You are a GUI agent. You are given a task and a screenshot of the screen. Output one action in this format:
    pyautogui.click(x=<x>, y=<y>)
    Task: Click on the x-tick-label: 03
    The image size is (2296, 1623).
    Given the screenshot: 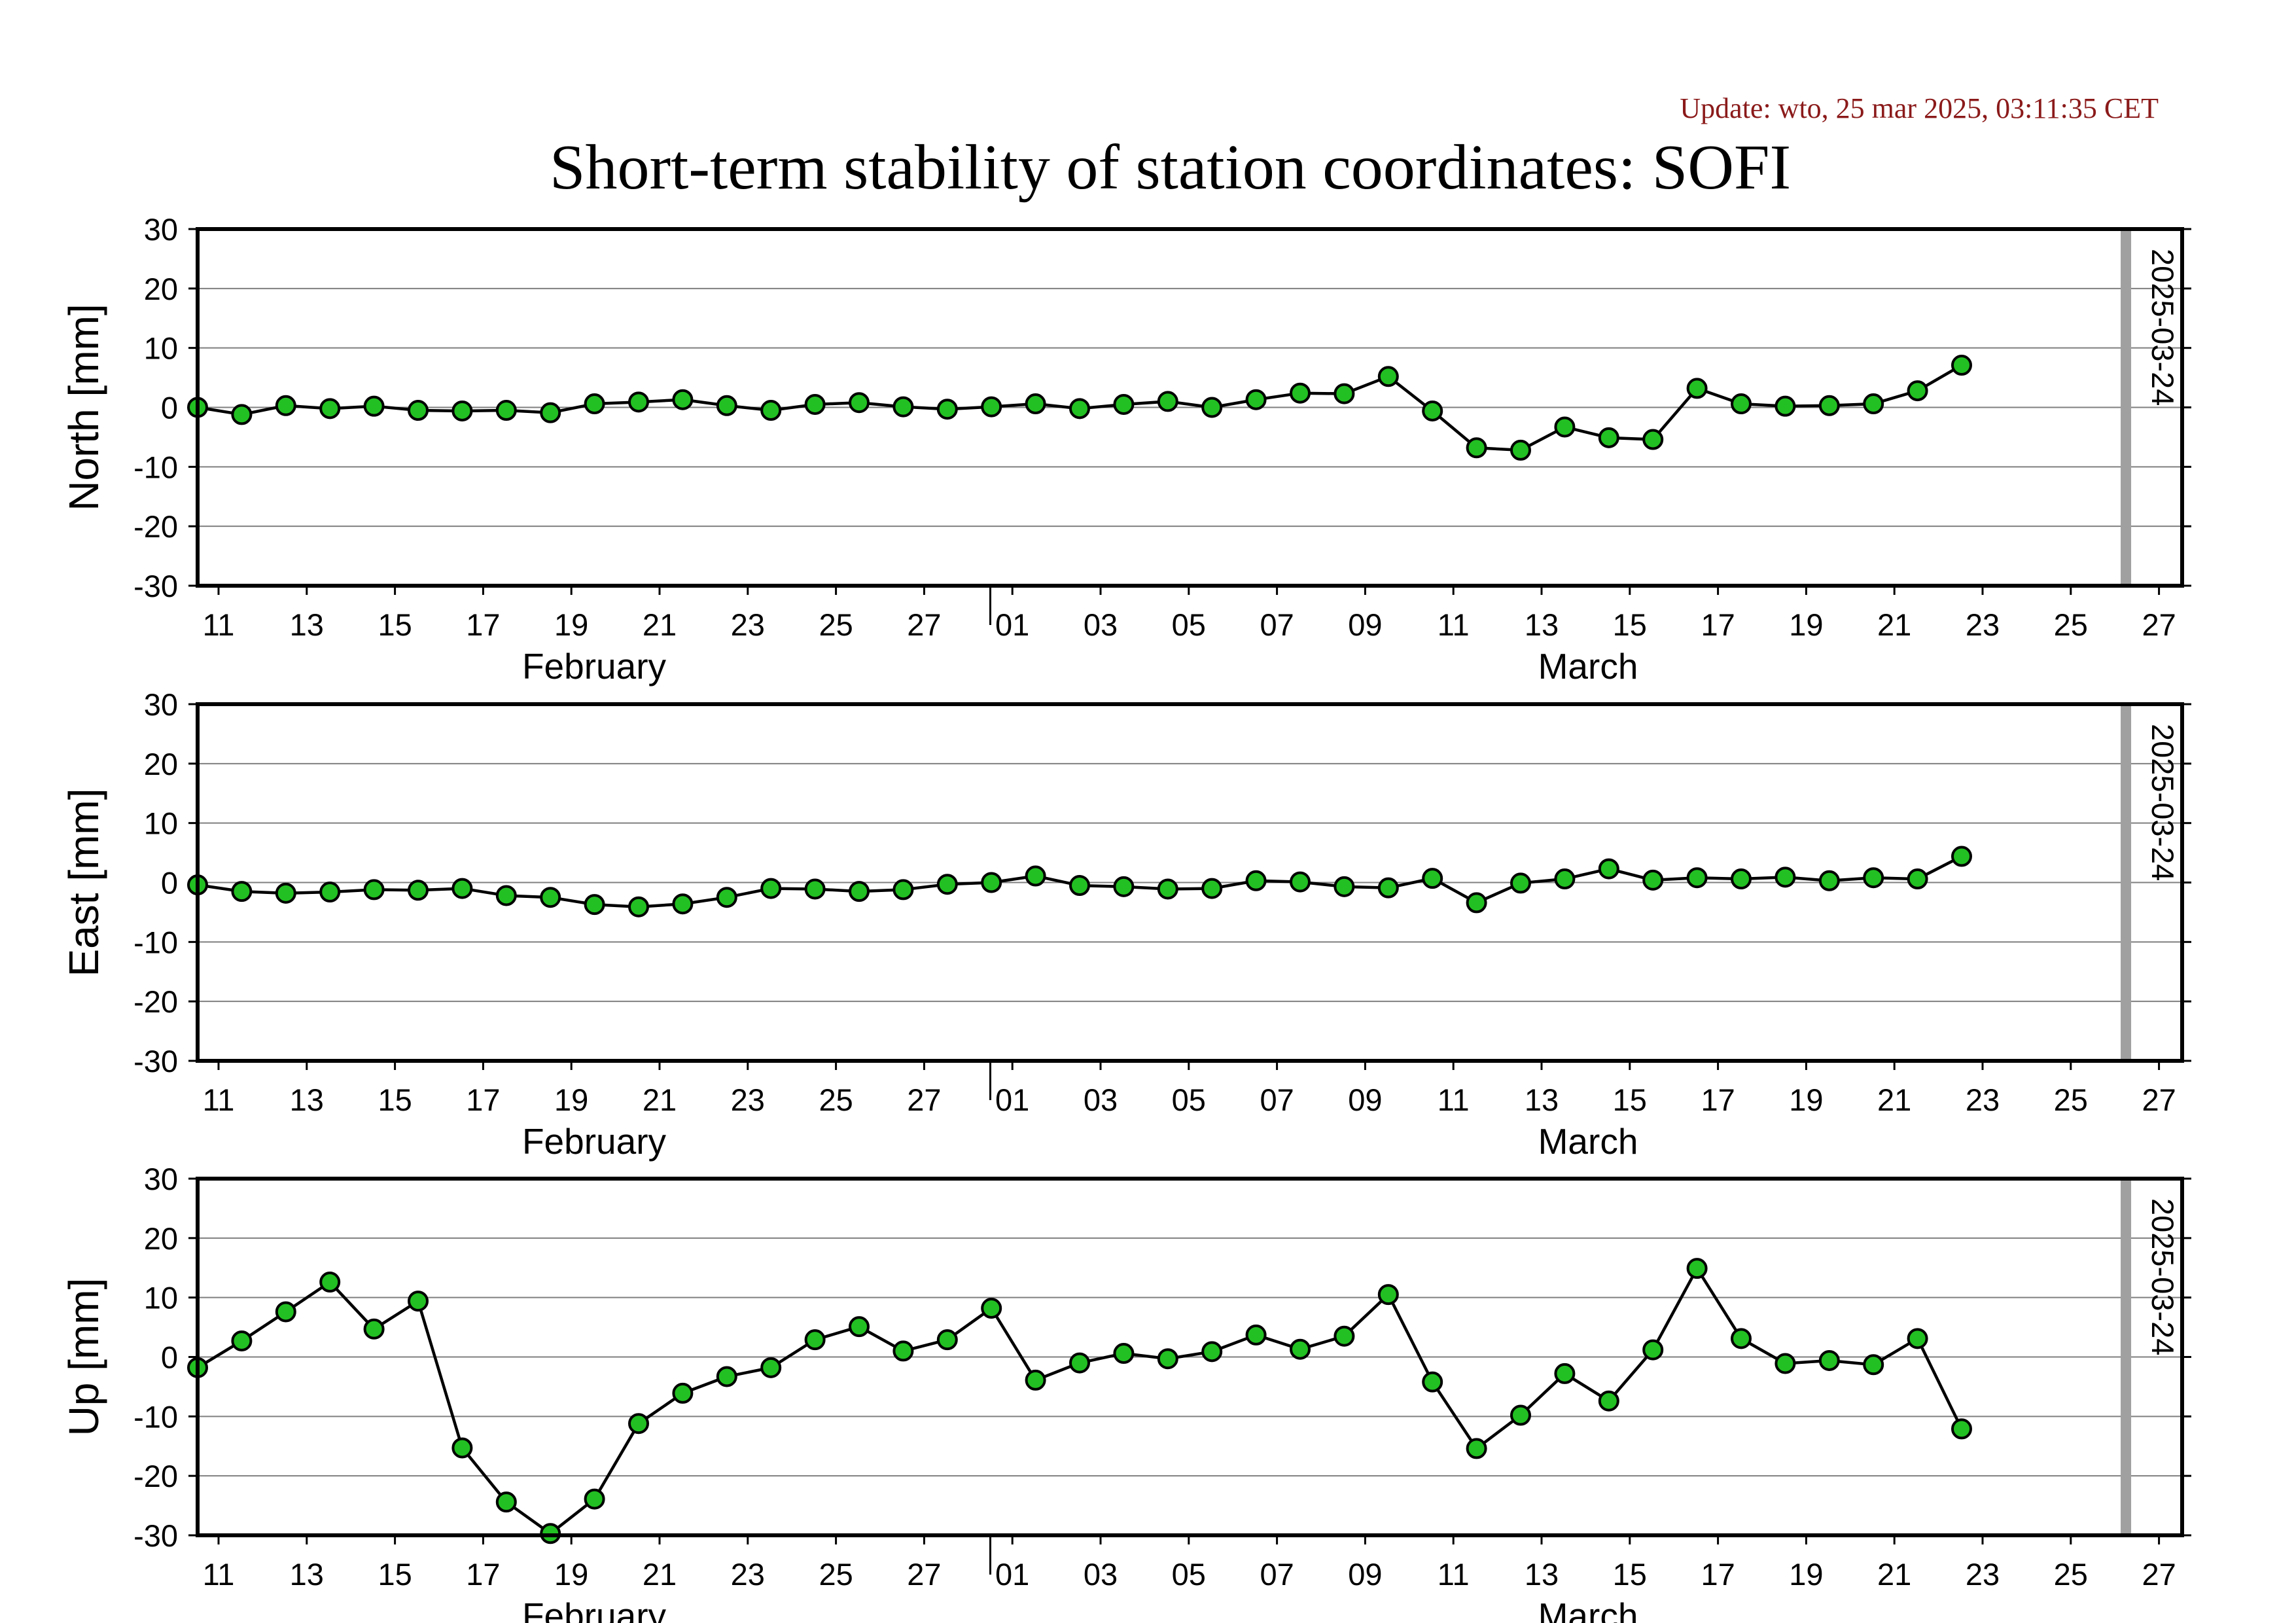 What is the action you would take?
    pyautogui.click(x=1101, y=624)
    